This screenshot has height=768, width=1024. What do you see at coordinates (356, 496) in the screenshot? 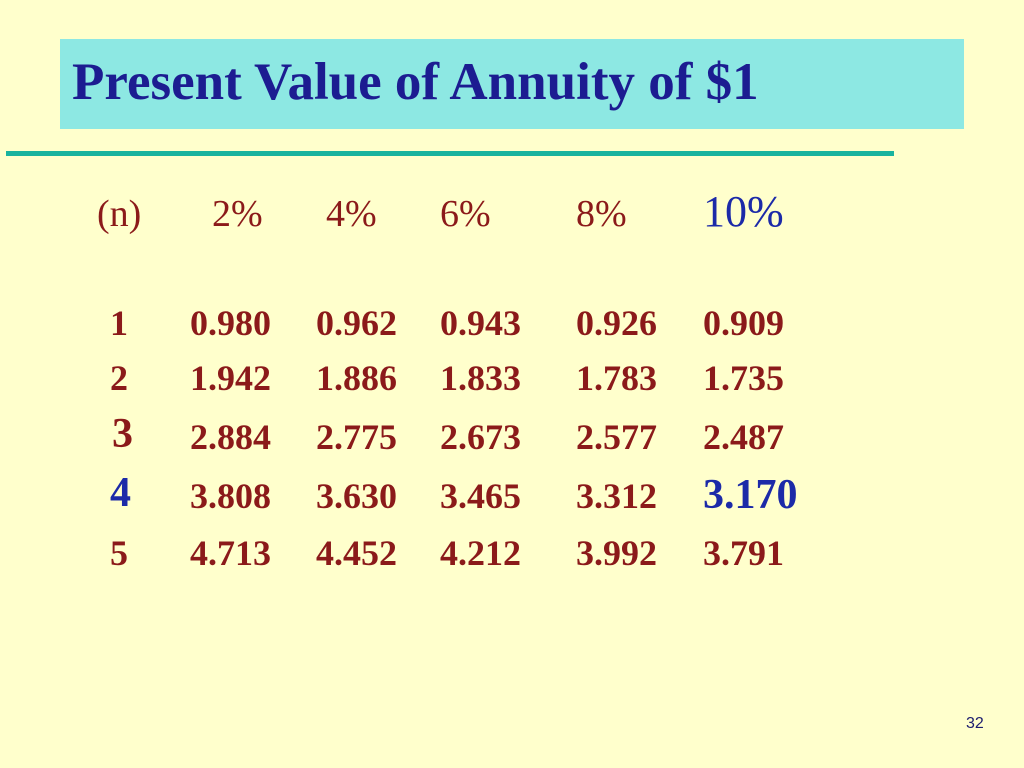
I see `table-cell: 3.630` at bounding box center [356, 496].